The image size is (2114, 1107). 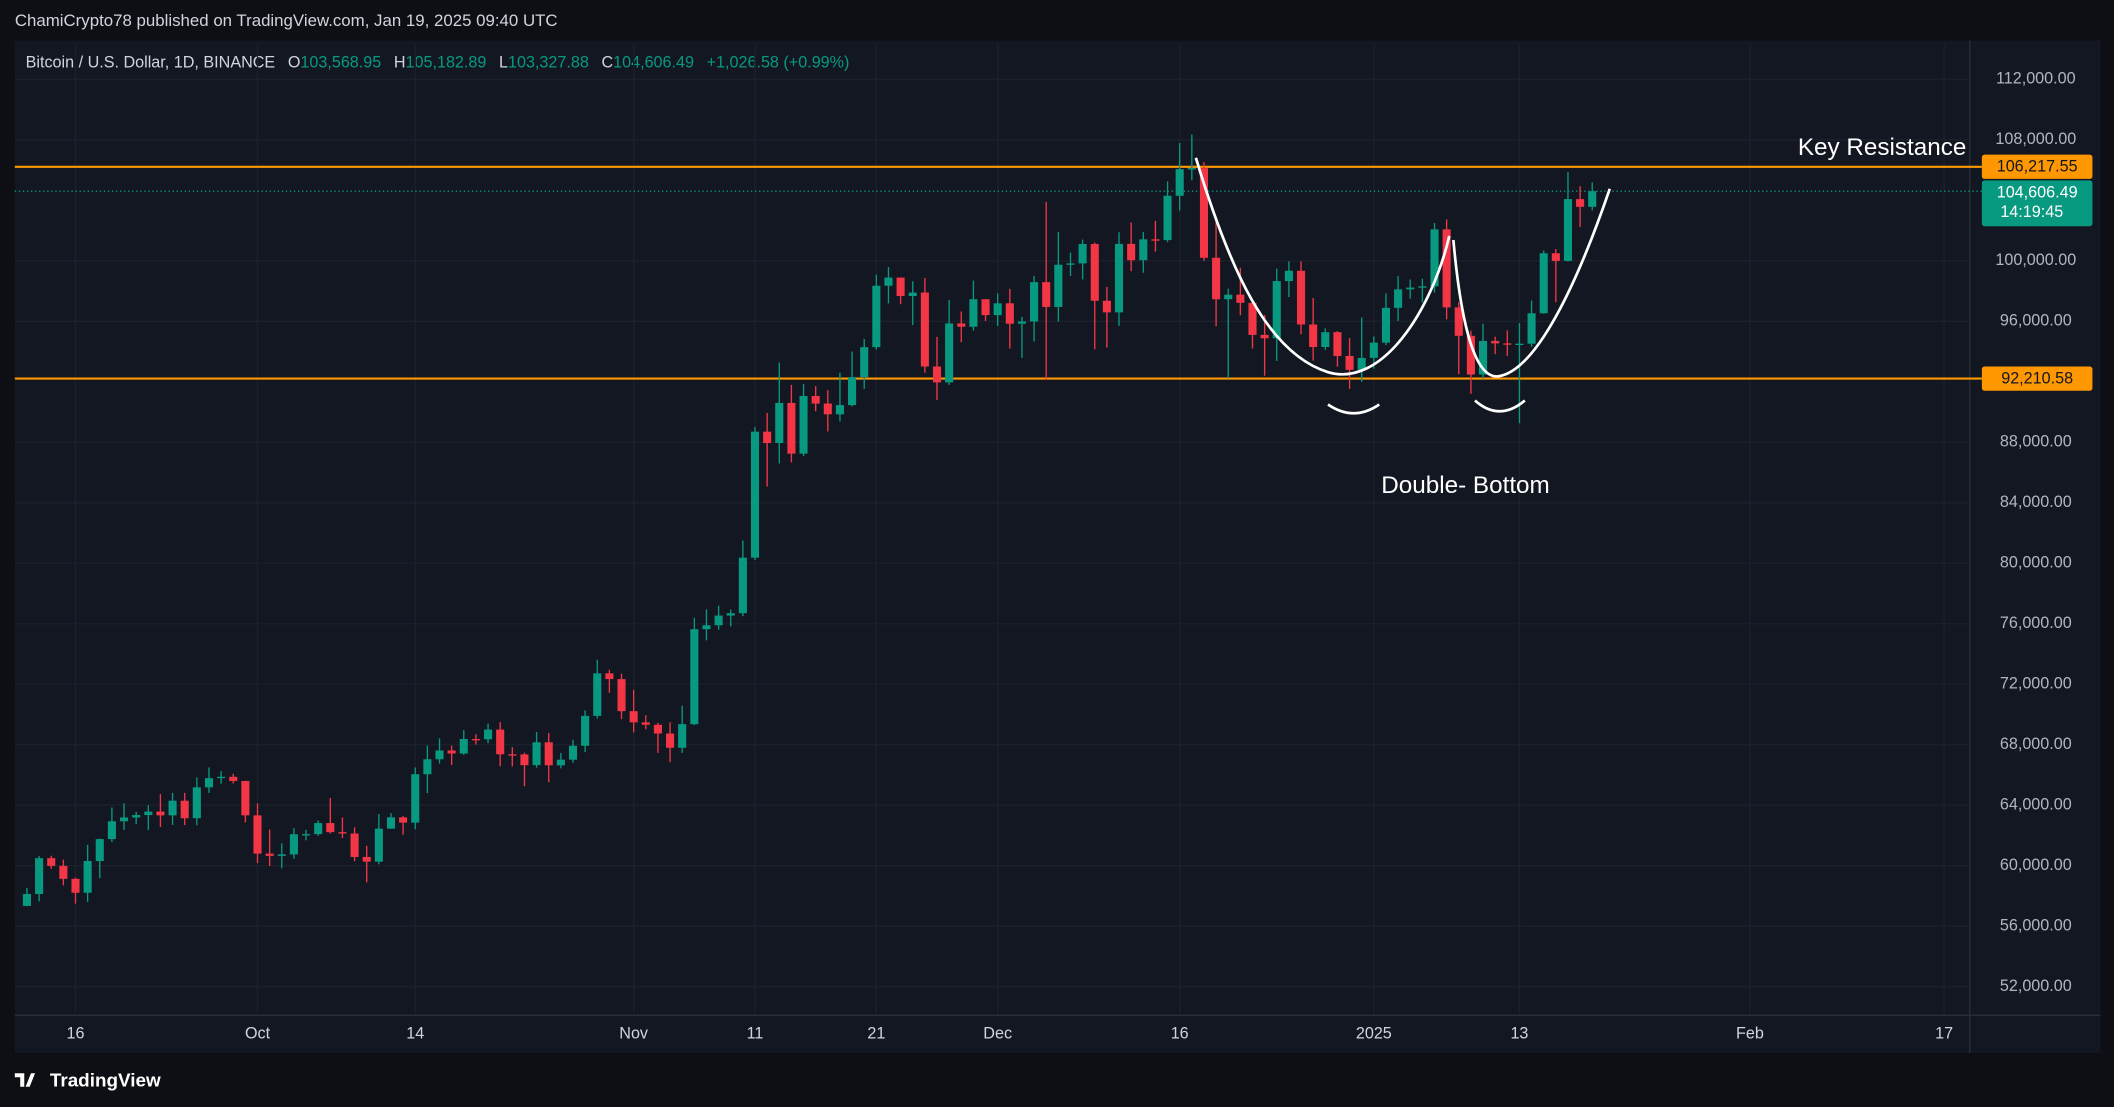 I want to click on y-tick-label: 64,000.00, so click(x=2036, y=804).